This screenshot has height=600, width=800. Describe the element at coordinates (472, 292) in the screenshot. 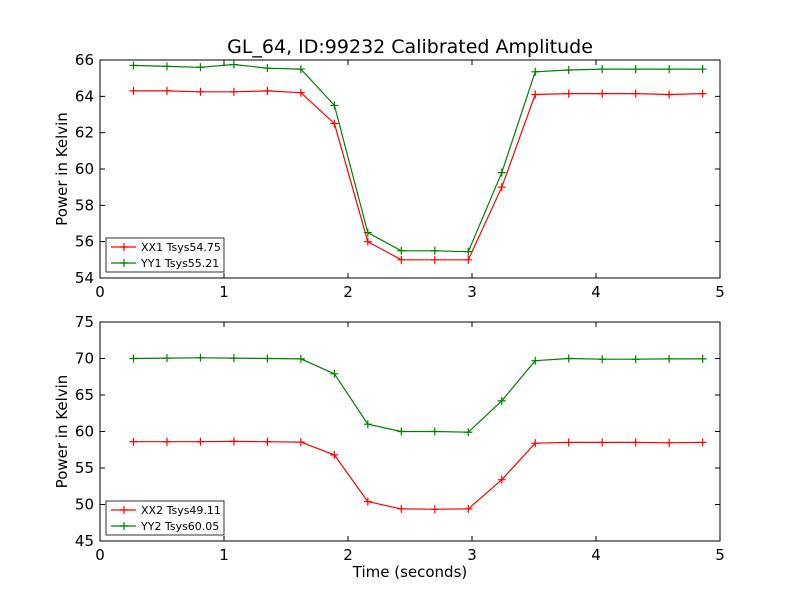

I see `x-tick-label-1: 3` at that location.